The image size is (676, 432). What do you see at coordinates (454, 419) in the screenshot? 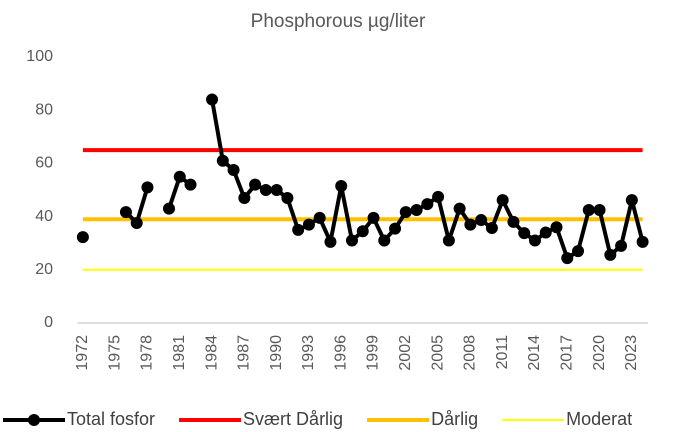
I see `legend-text: Dårlig` at bounding box center [454, 419].